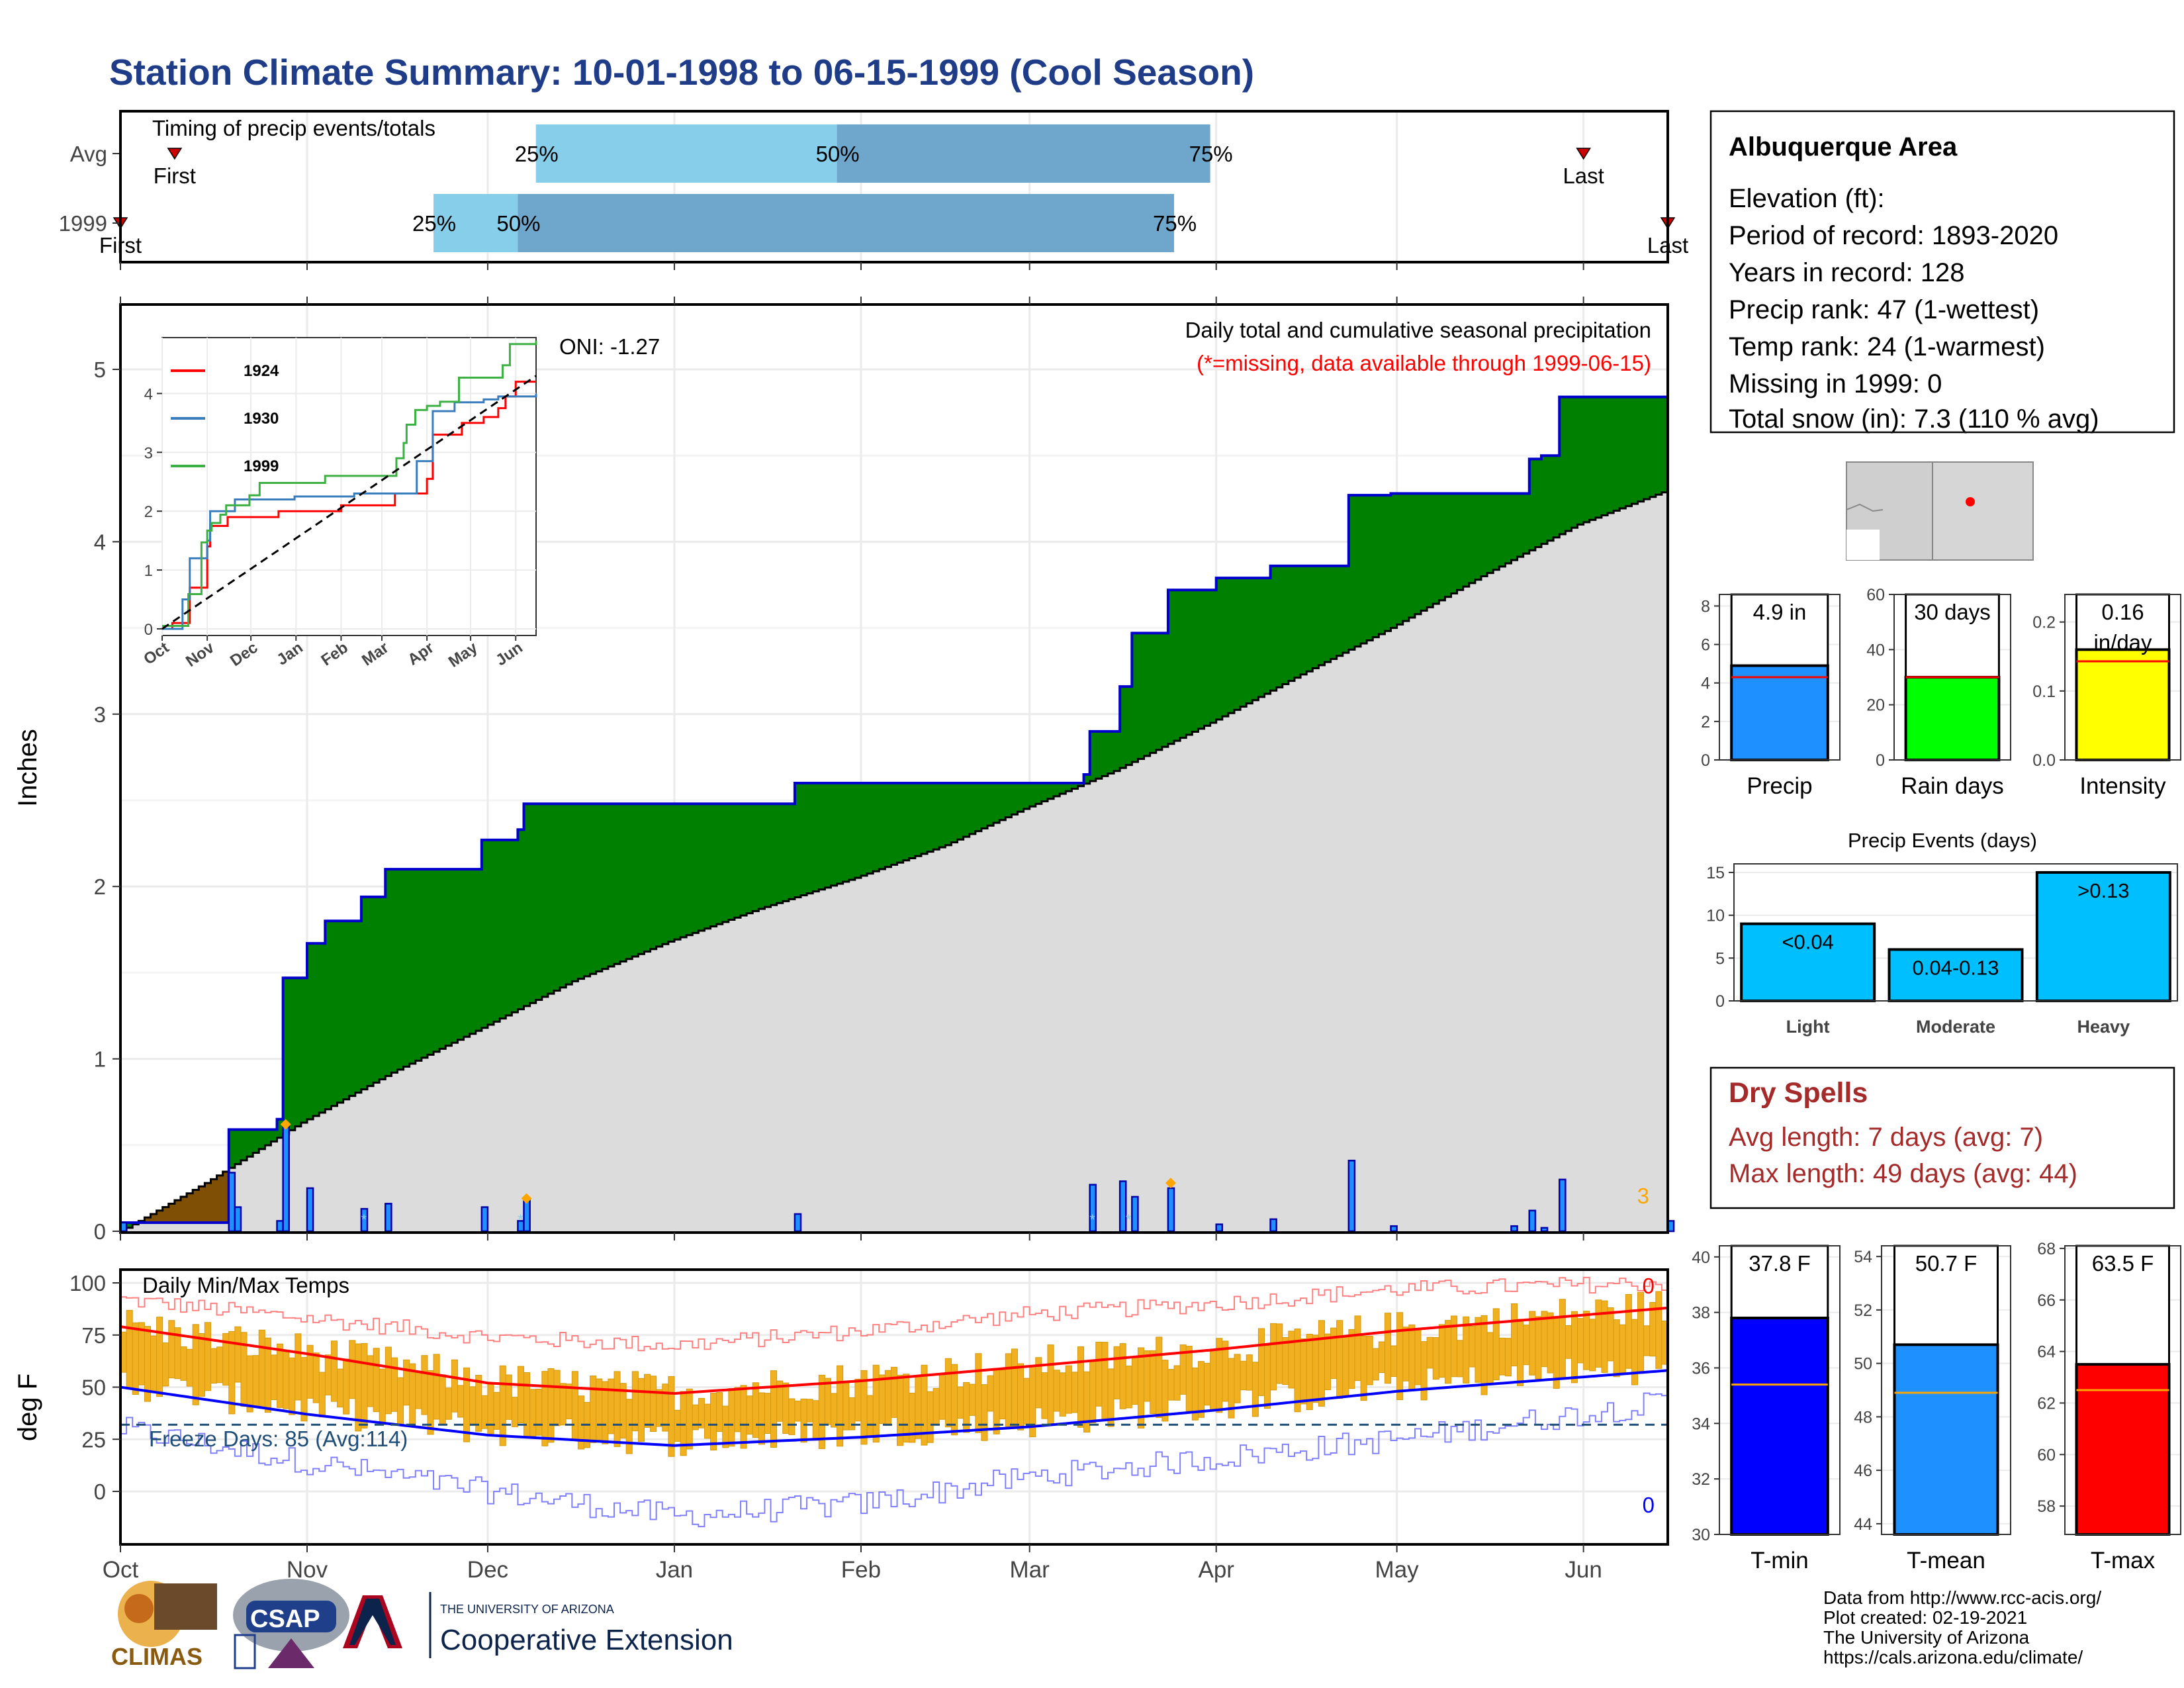  What do you see at coordinates (83, 223) in the screenshot?
I see `timing-row-label: 1999` at bounding box center [83, 223].